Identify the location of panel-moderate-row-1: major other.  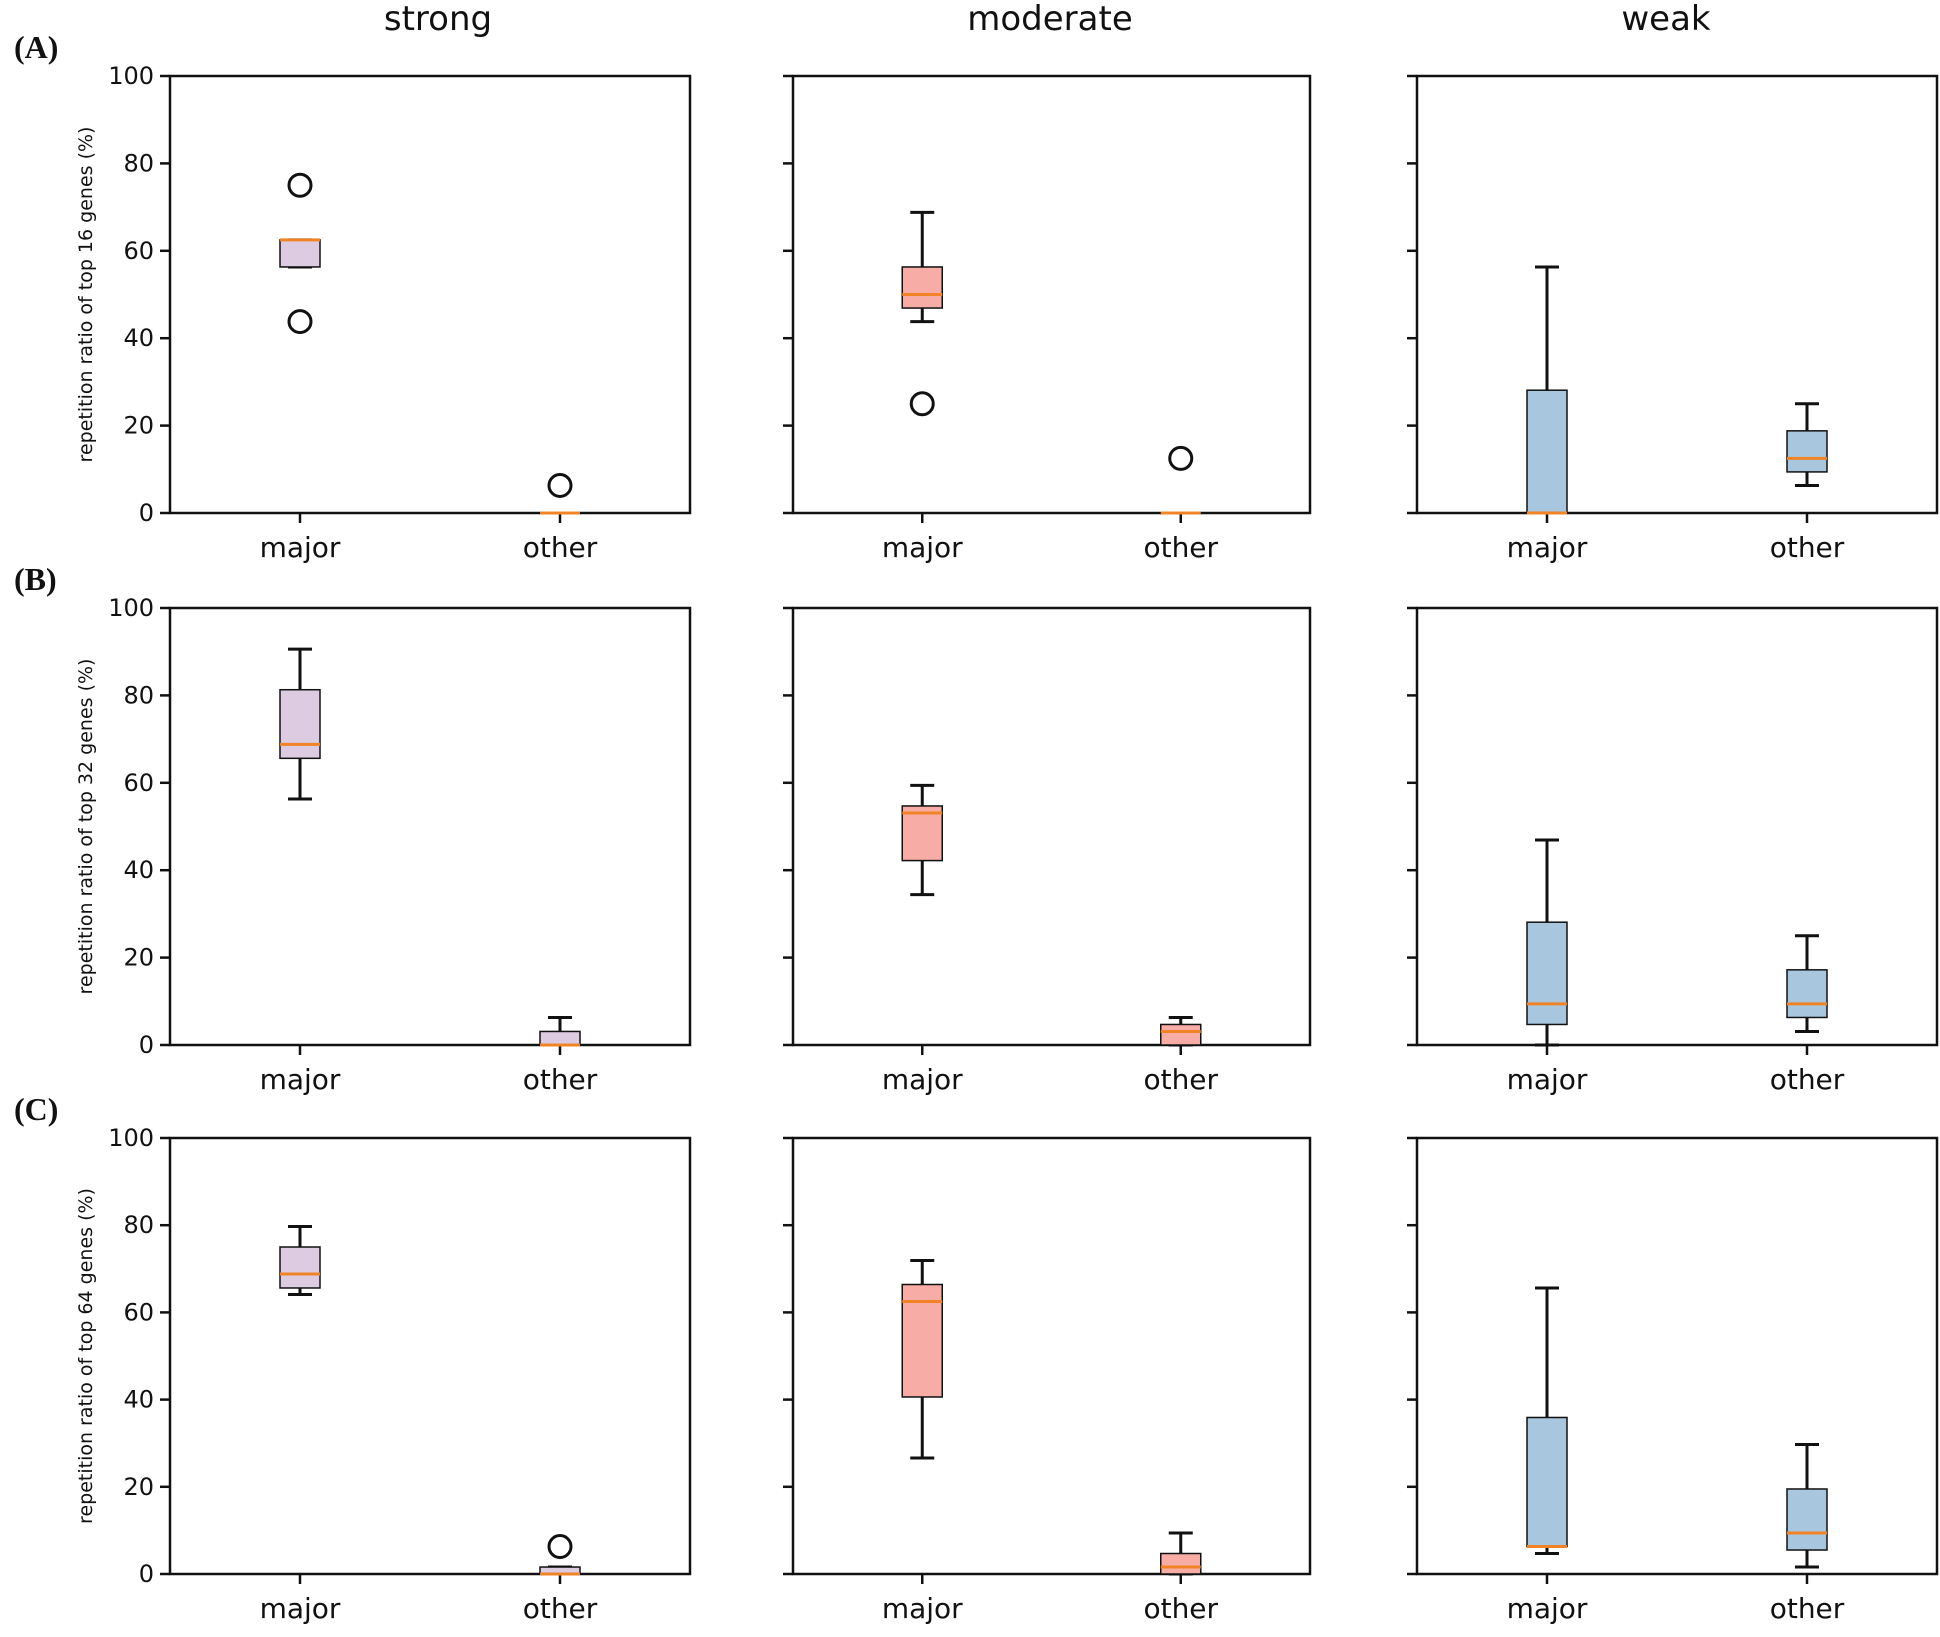
(1047, 851).